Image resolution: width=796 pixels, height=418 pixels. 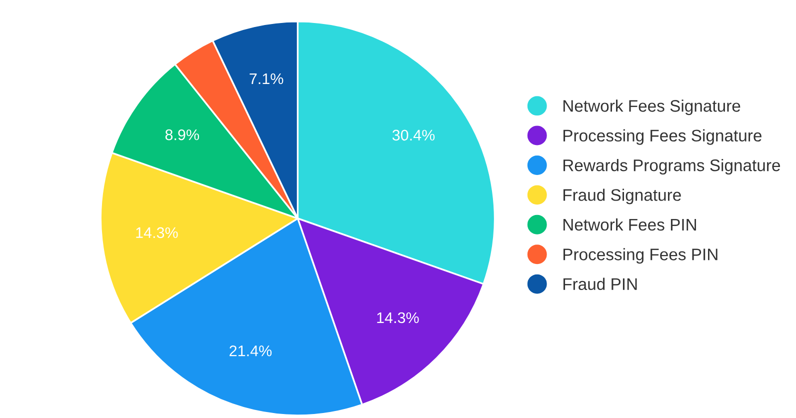 I want to click on legend-label: Network Fees PIN, so click(x=629, y=224).